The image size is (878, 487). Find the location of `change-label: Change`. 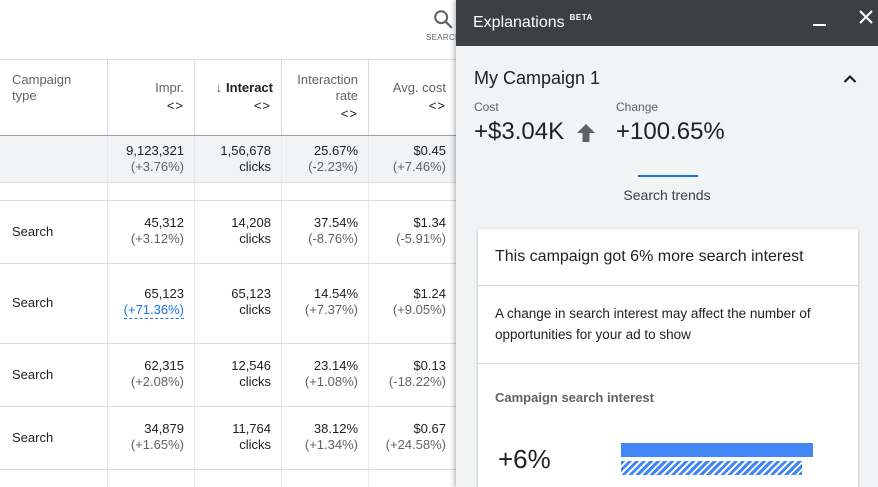

change-label: Change is located at coordinates (637, 107).